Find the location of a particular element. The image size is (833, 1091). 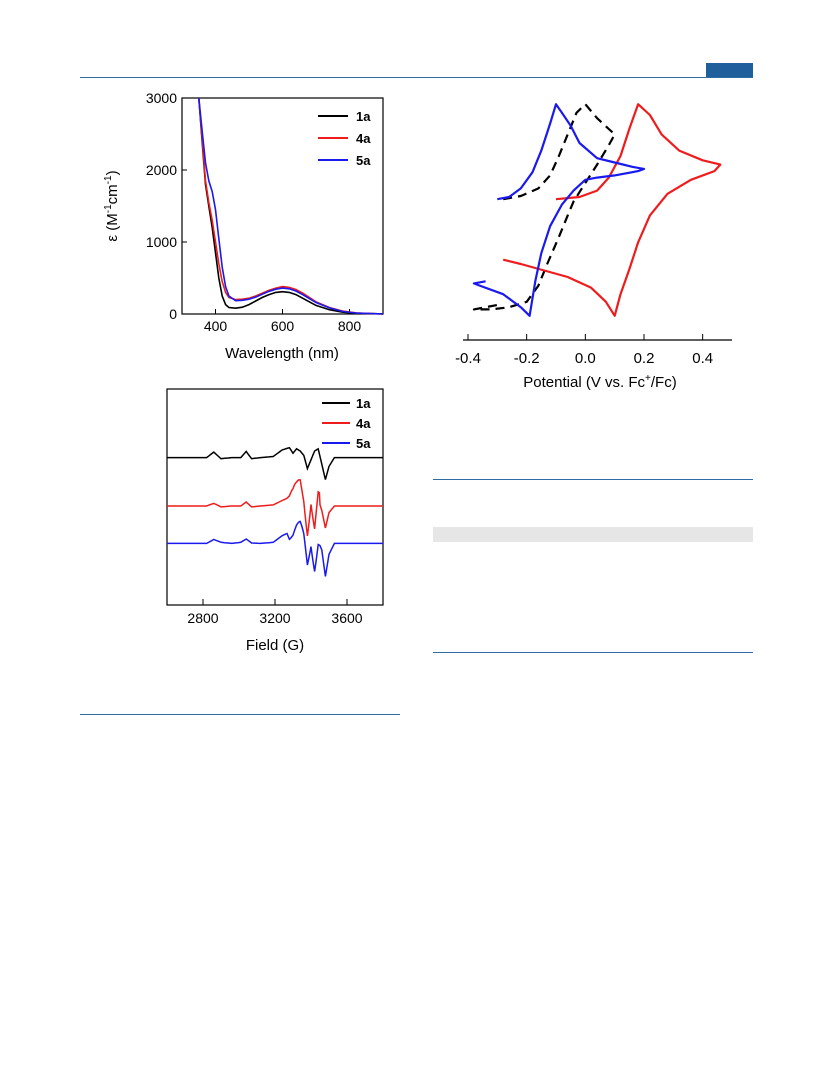

uvvis-ytick-label: 2000 is located at coordinates (161, 170).